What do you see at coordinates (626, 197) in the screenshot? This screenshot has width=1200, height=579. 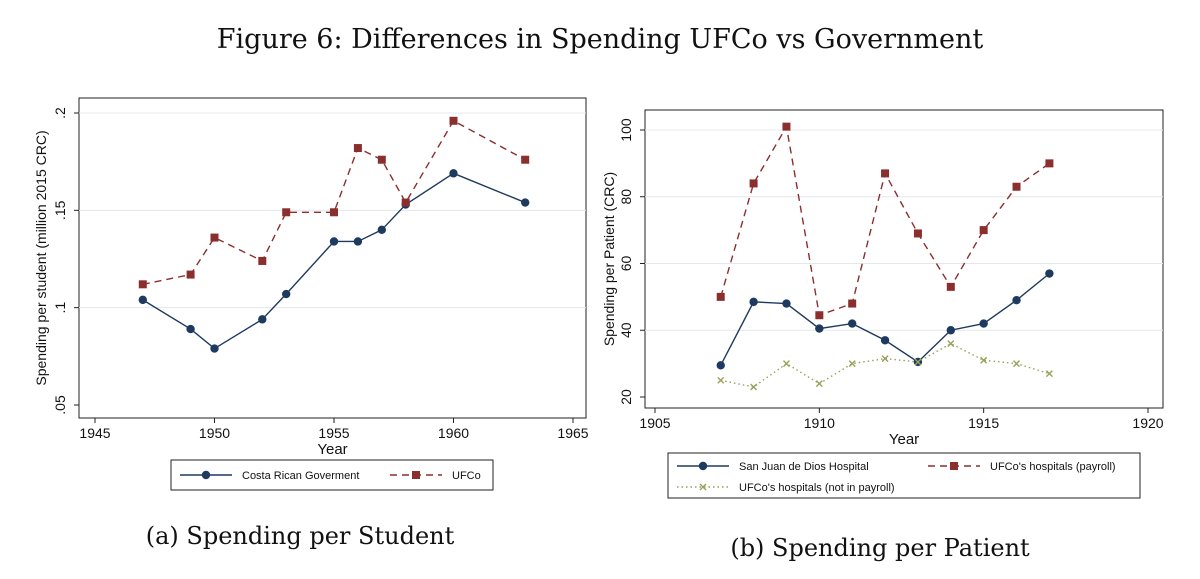 I see `y-tick-label: 80` at bounding box center [626, 197].